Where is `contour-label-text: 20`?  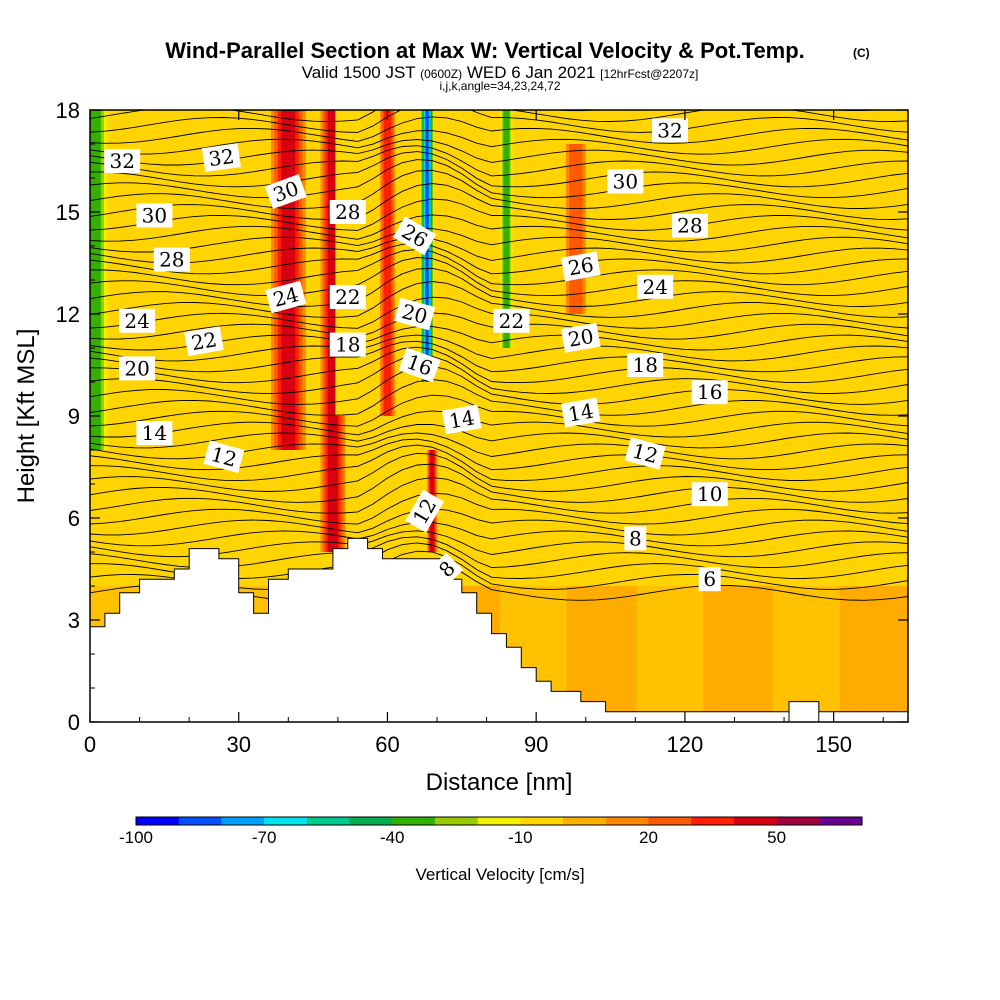
contour-label-text: 20 is located at coordinates (580, 338).